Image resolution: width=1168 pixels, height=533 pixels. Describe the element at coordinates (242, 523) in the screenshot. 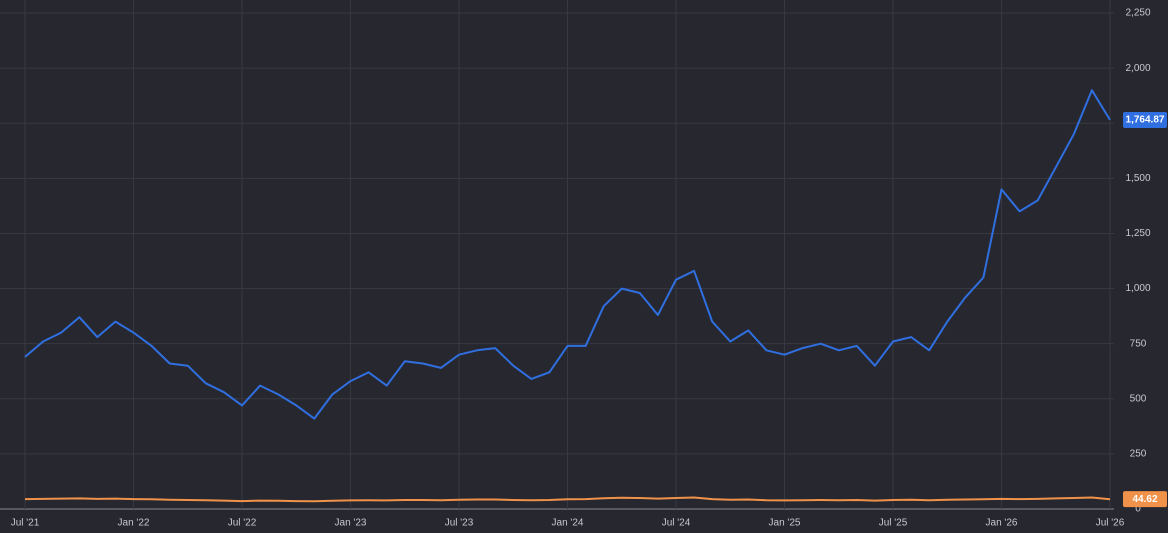

I see `x-tick-label: Jul '22` at that location.